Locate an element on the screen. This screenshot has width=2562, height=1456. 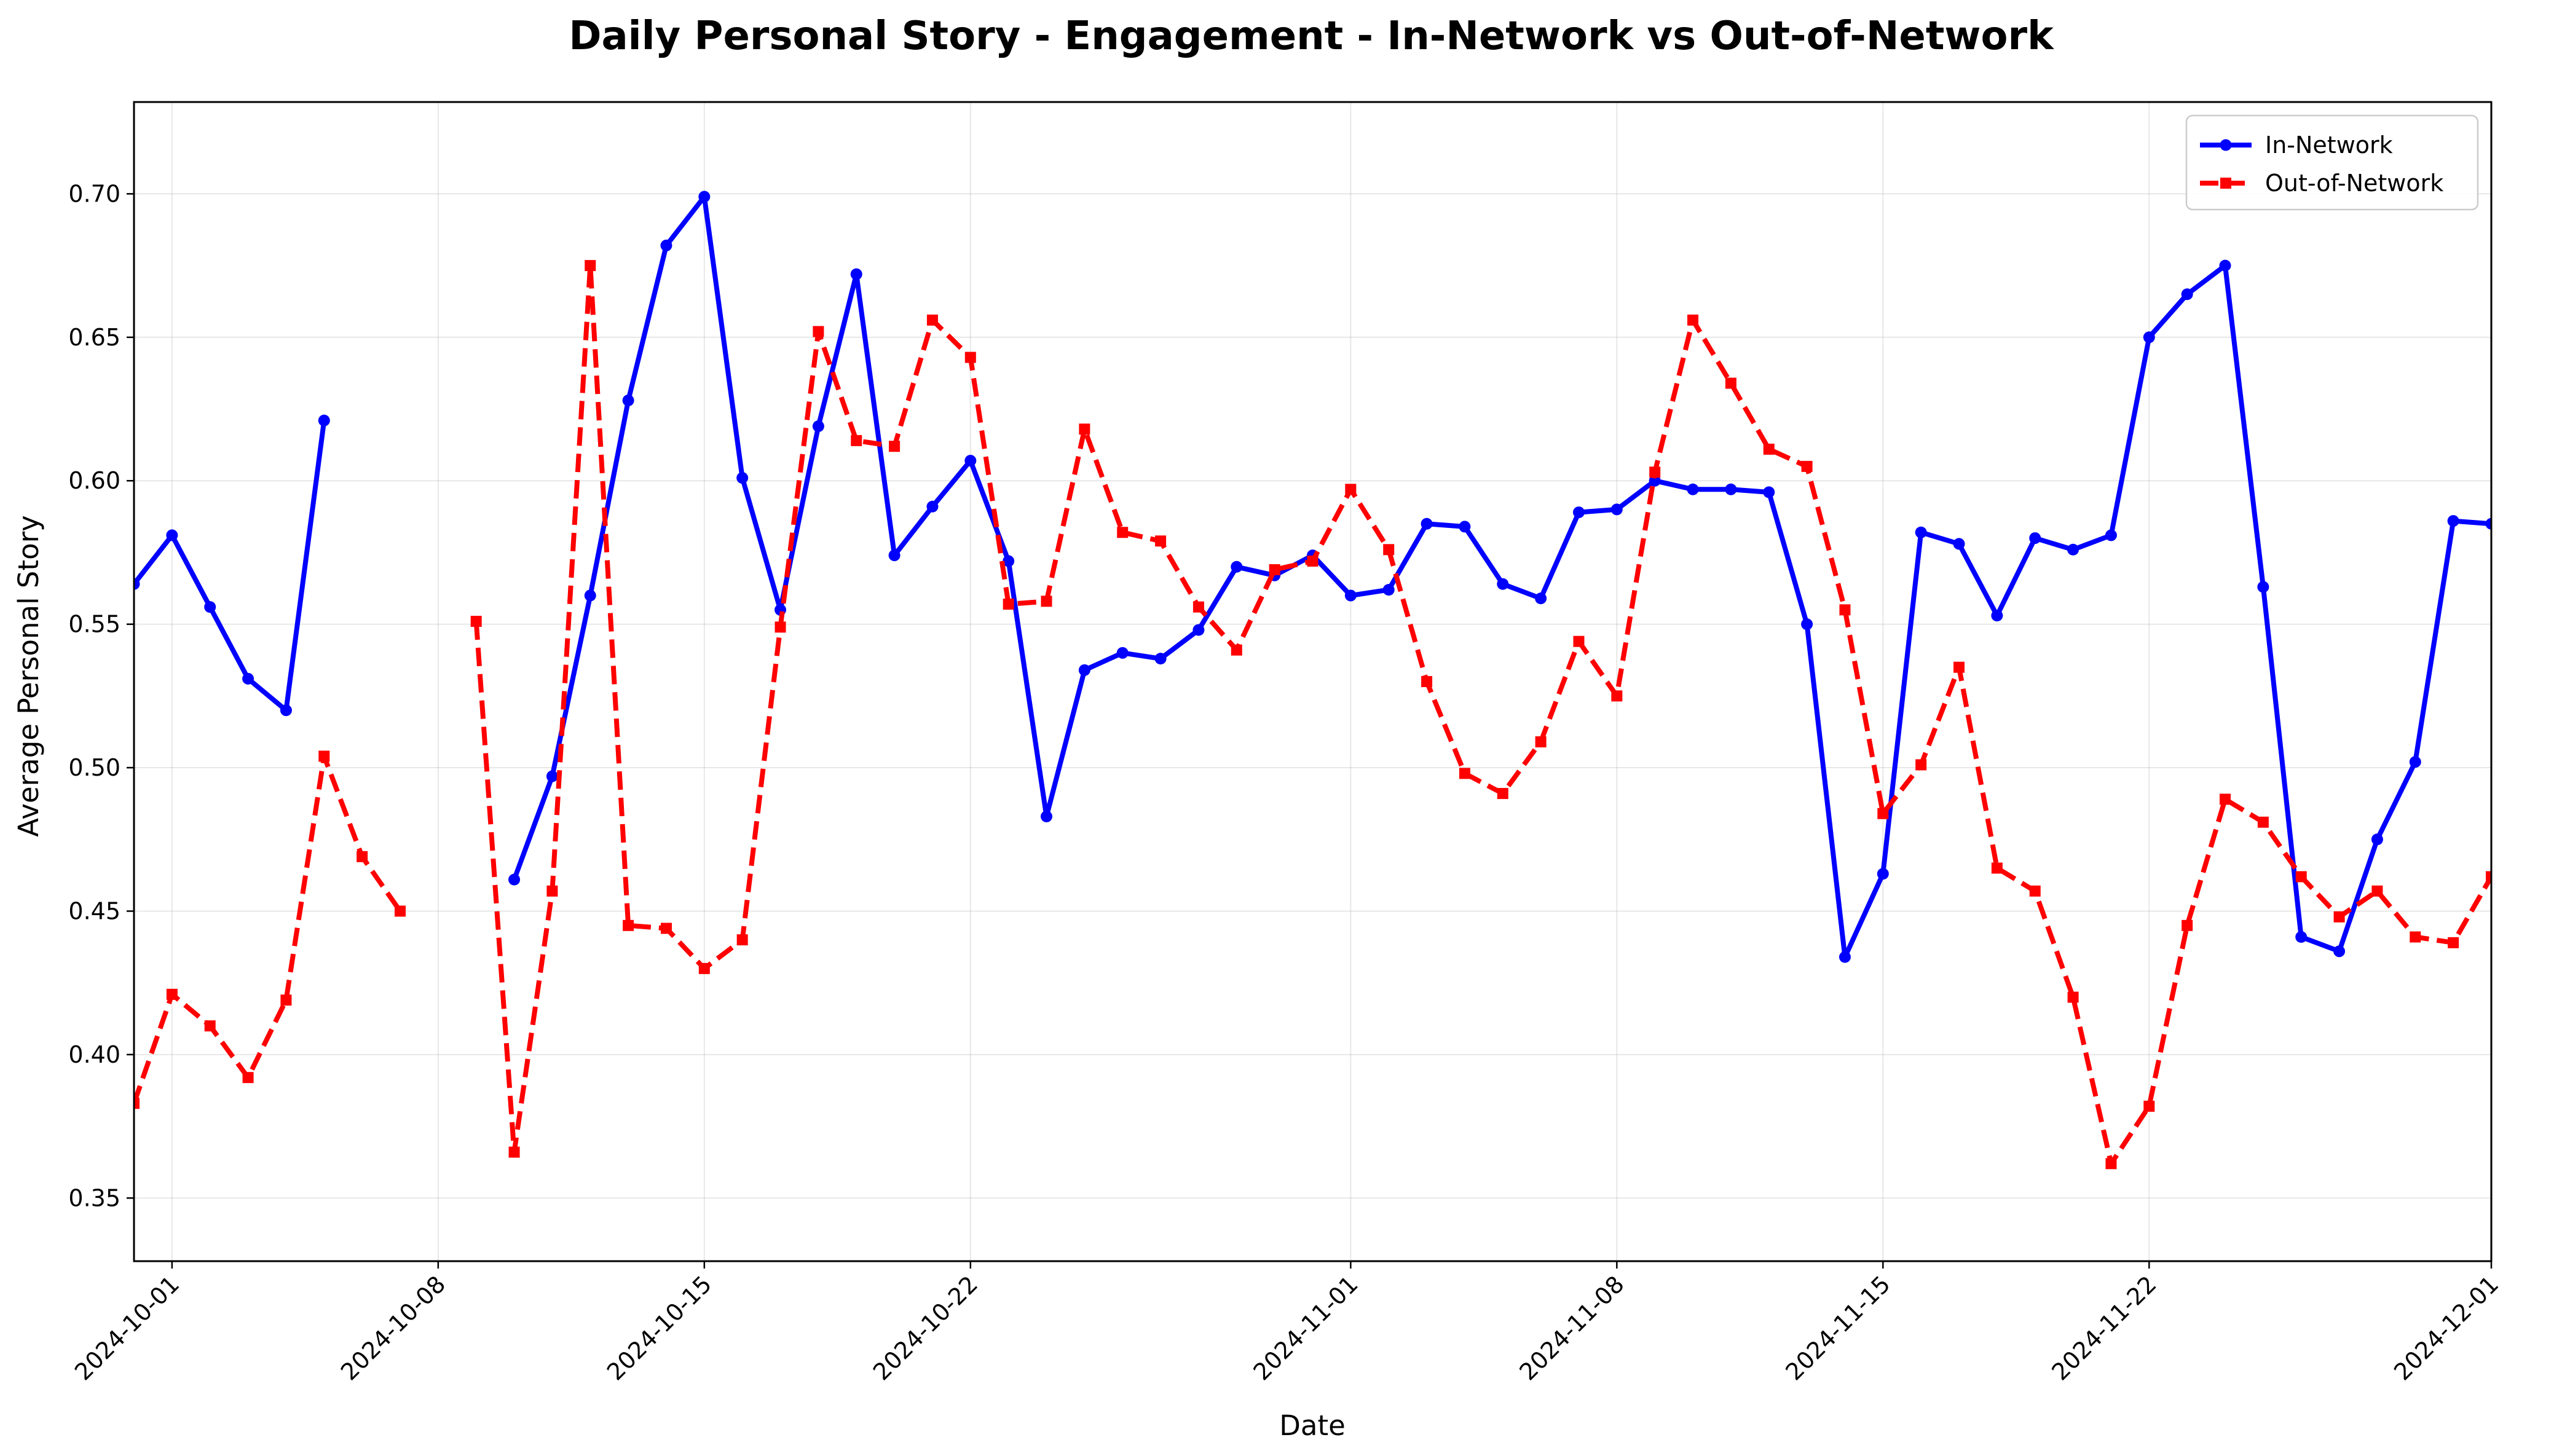
series-line-out-of-network is located at coordinates (268, 929).